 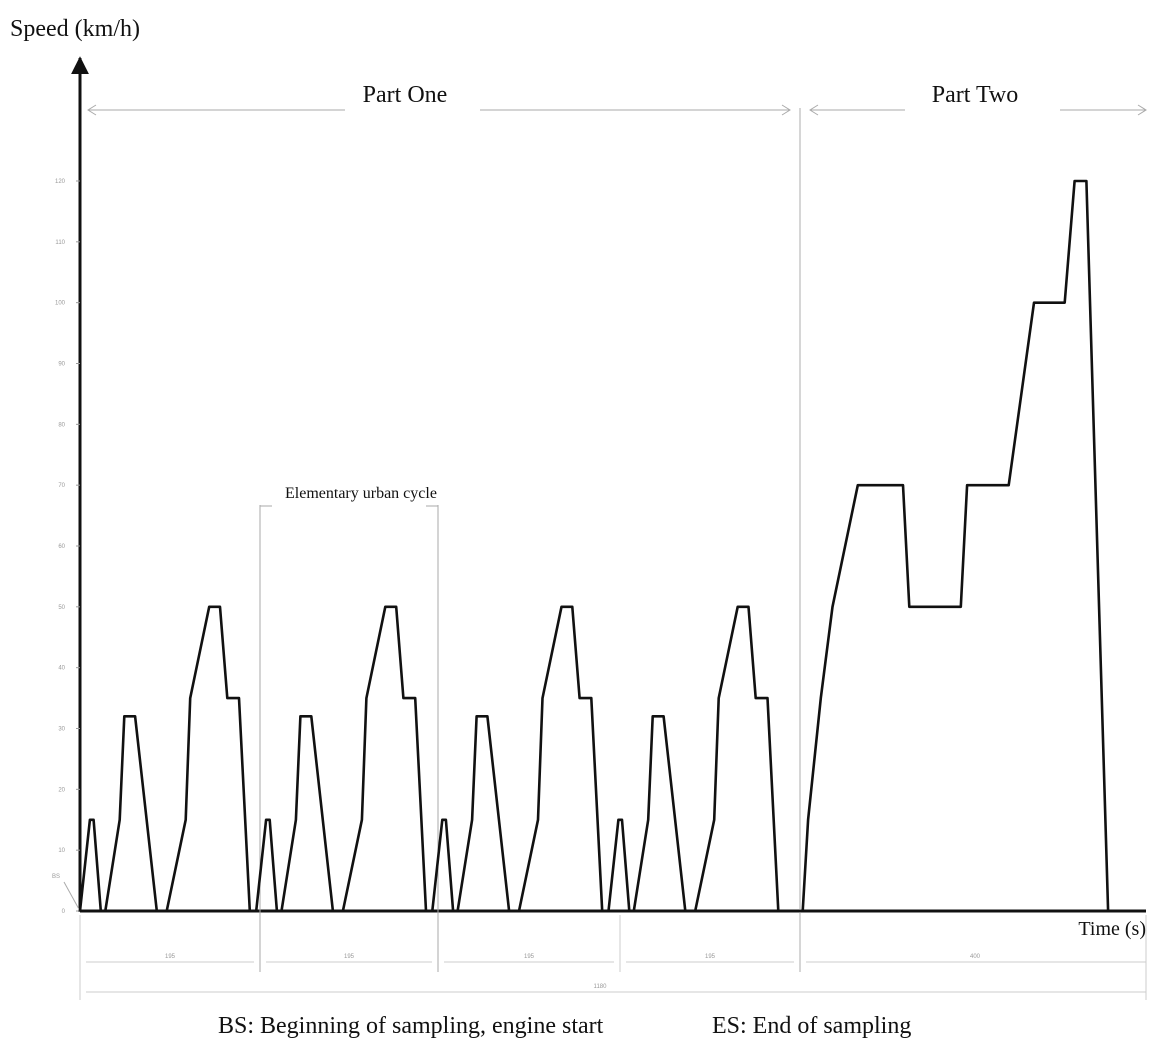 I want to click on dim-cycle-4: 195, so click(x=710, y=957).